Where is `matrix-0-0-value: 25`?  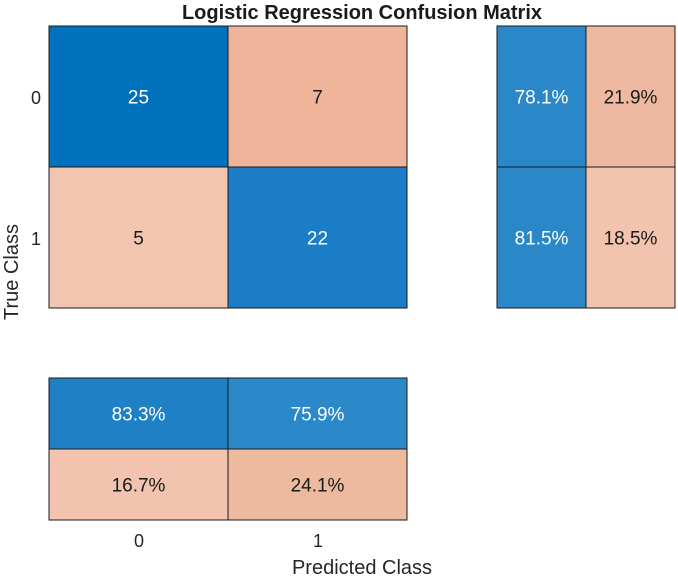
matrix-0-0-value: 25 is located at coordinates (138, 98).